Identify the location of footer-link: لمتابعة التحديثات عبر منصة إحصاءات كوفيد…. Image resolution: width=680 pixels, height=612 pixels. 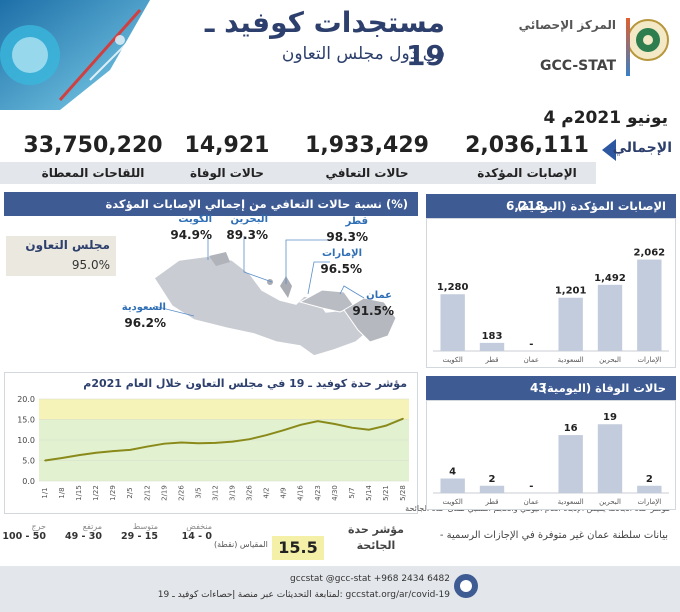
(303, 595).